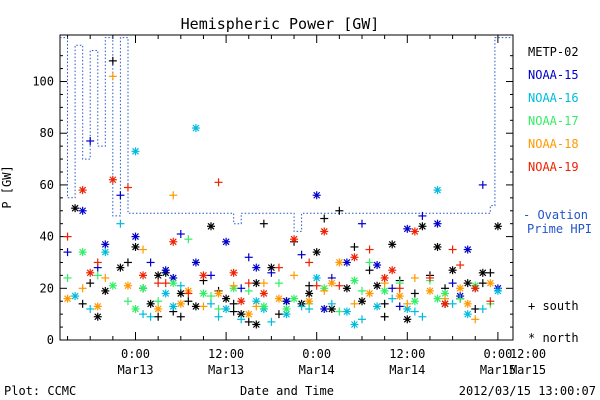 This screenshot has height=400, width=600. Describe the element at coordinates (7, 186) in the screenshot. I see `y-axis-label: P [GW]` at that location.